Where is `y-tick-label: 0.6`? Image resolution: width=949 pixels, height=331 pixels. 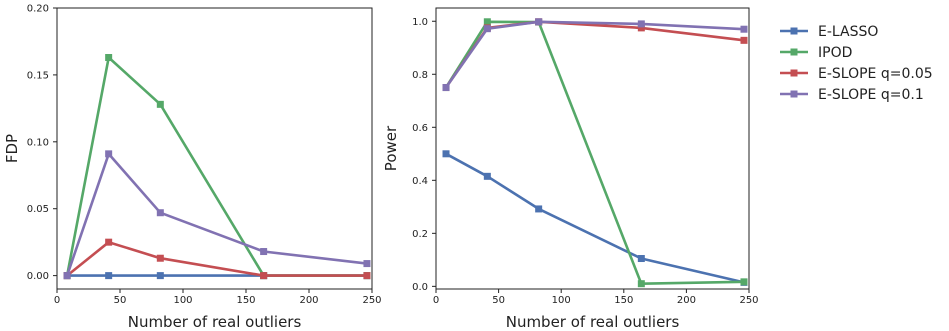
y-tick-label: 0.6 is located at coordinates (420, 128).